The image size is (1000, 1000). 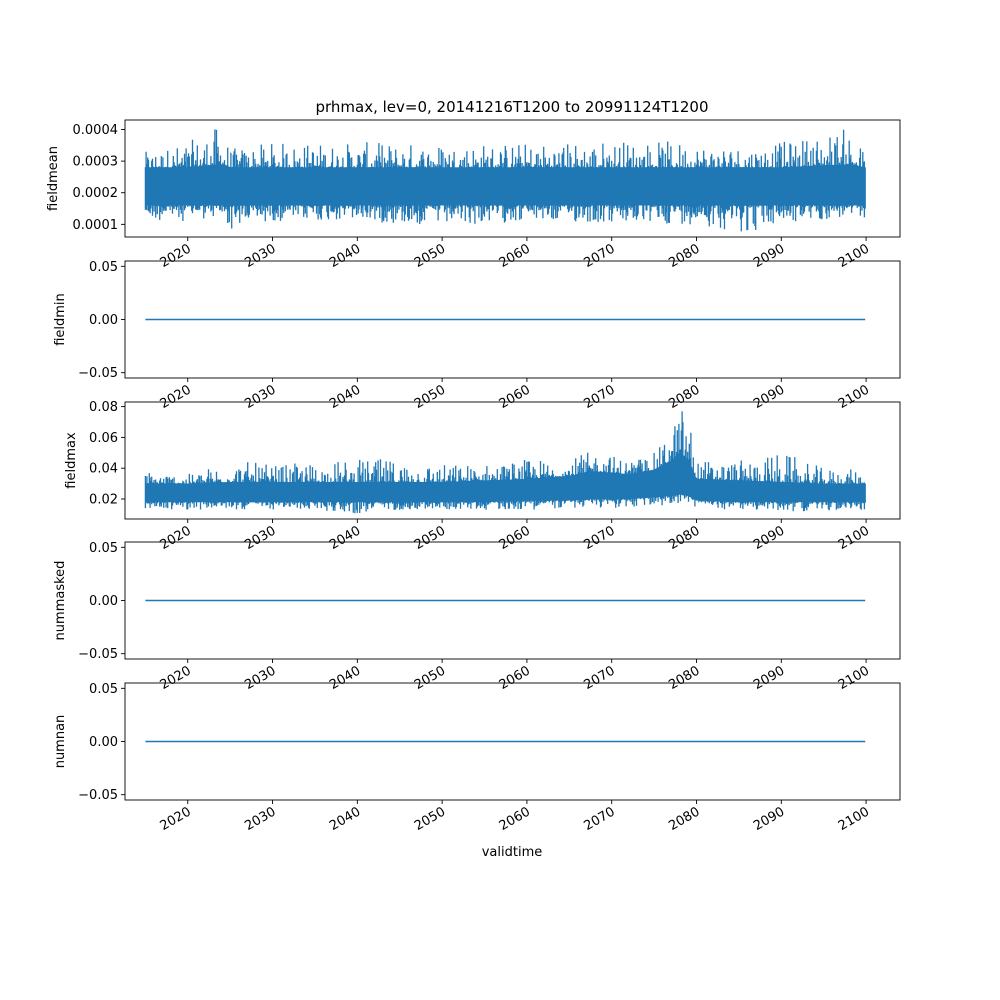 What do you see at coordinates (60, 601) in the screenshot?
I see `y-axis-label: nummasked` at bounding box center [60, 601].